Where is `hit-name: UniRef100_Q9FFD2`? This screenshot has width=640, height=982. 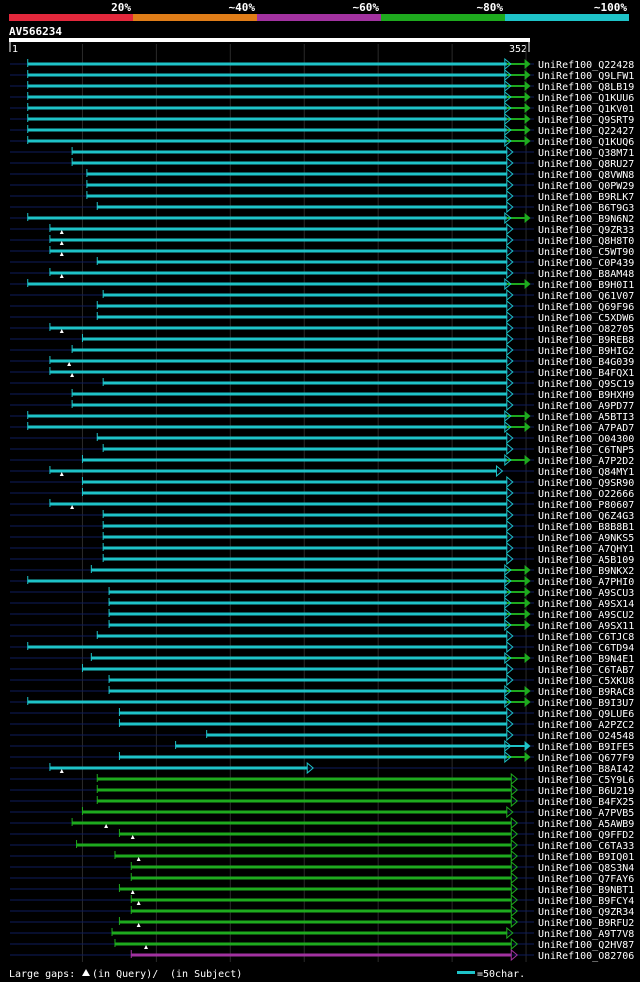 hit-name: UniRef100_Q9FFD2 is located at coordinates (586, 835).